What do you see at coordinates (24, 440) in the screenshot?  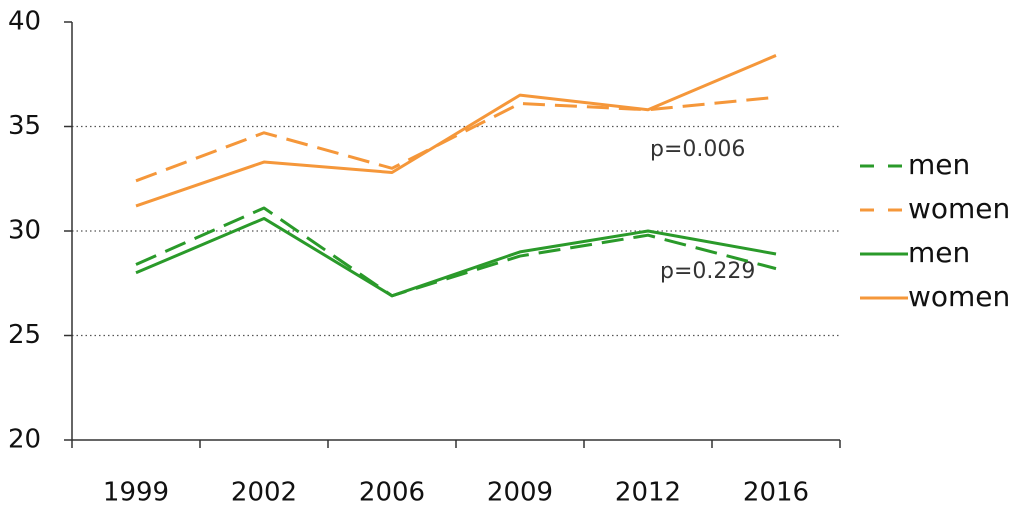 I see `y-tick-label: 20` at bounding box center [24, 440].